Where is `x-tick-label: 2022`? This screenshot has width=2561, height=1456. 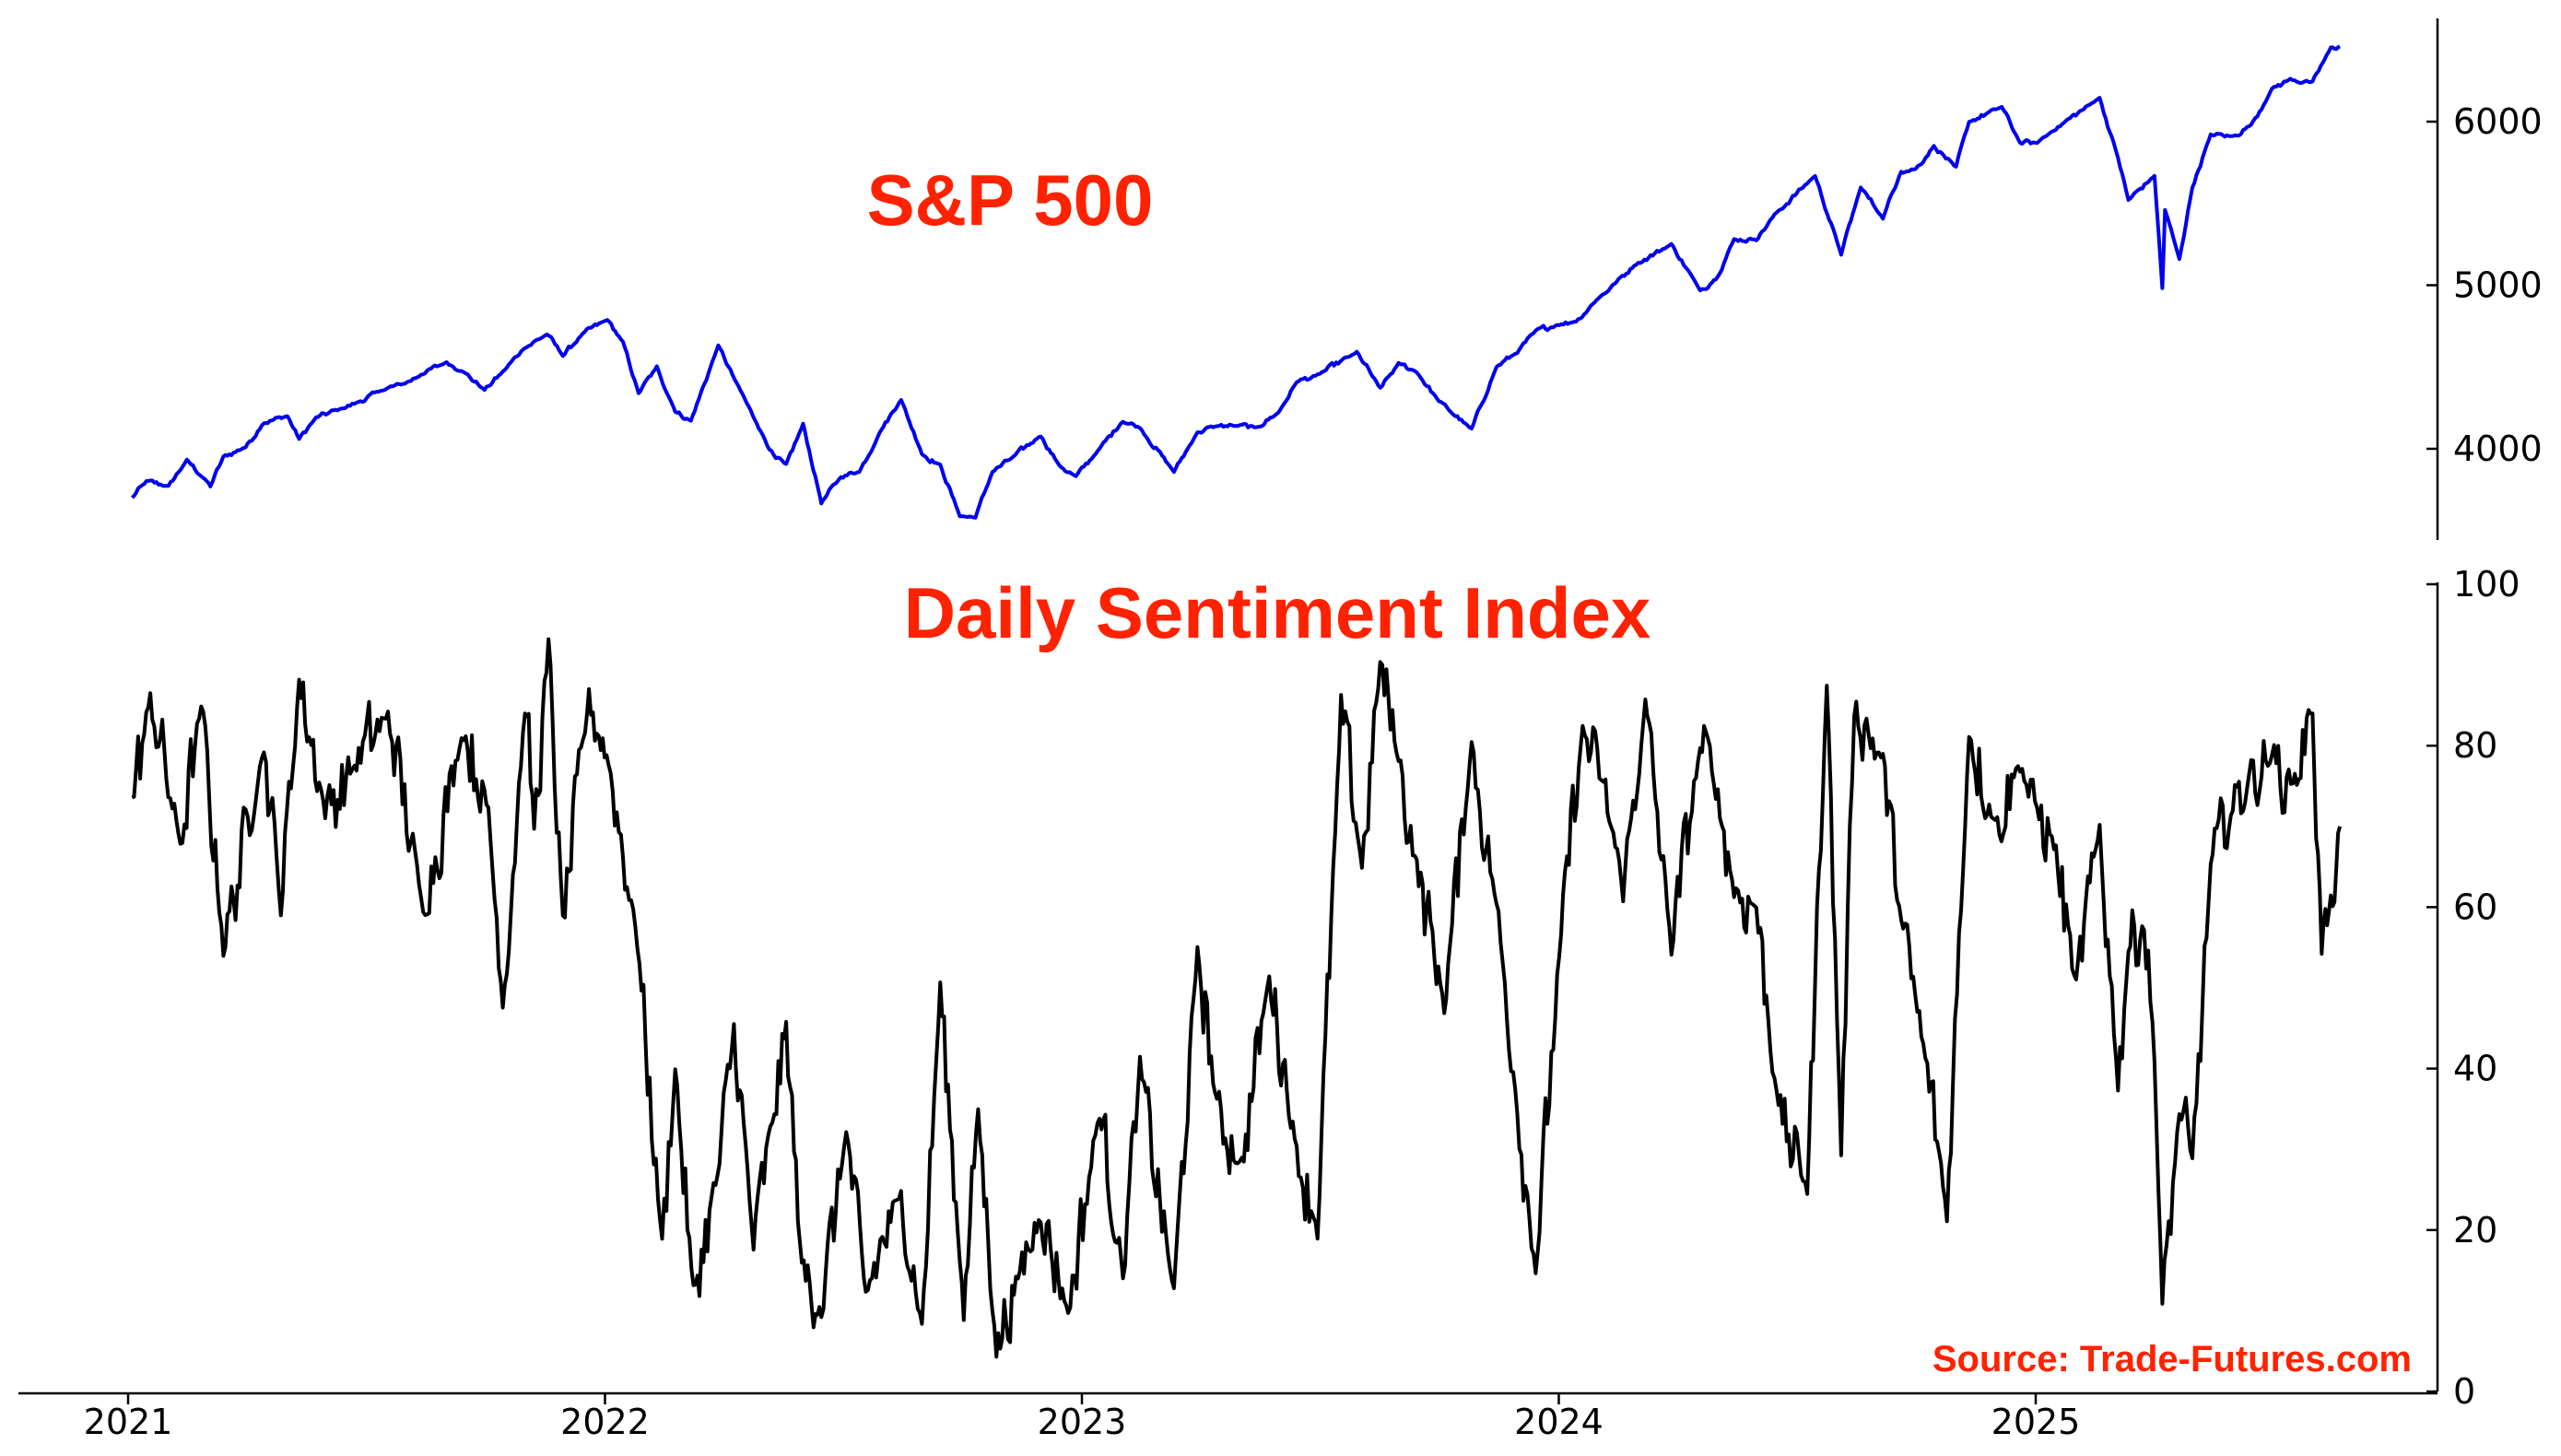
x-tick-label: 2022 is located at coordinates (605, 1422).